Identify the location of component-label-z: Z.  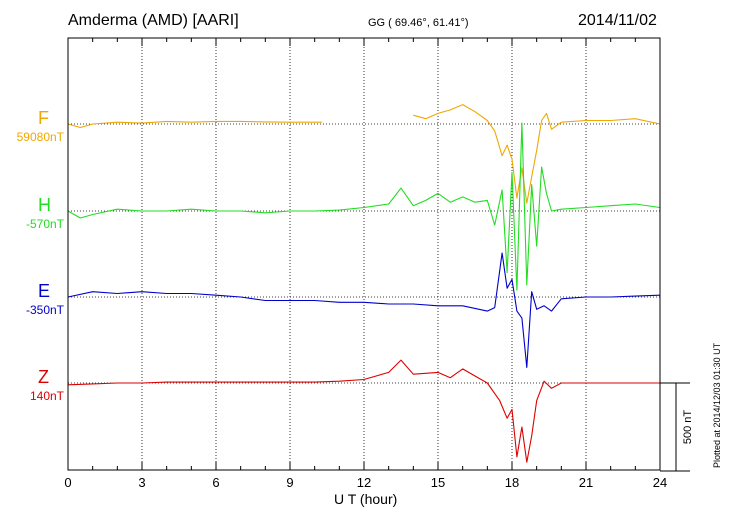
(43, 377).